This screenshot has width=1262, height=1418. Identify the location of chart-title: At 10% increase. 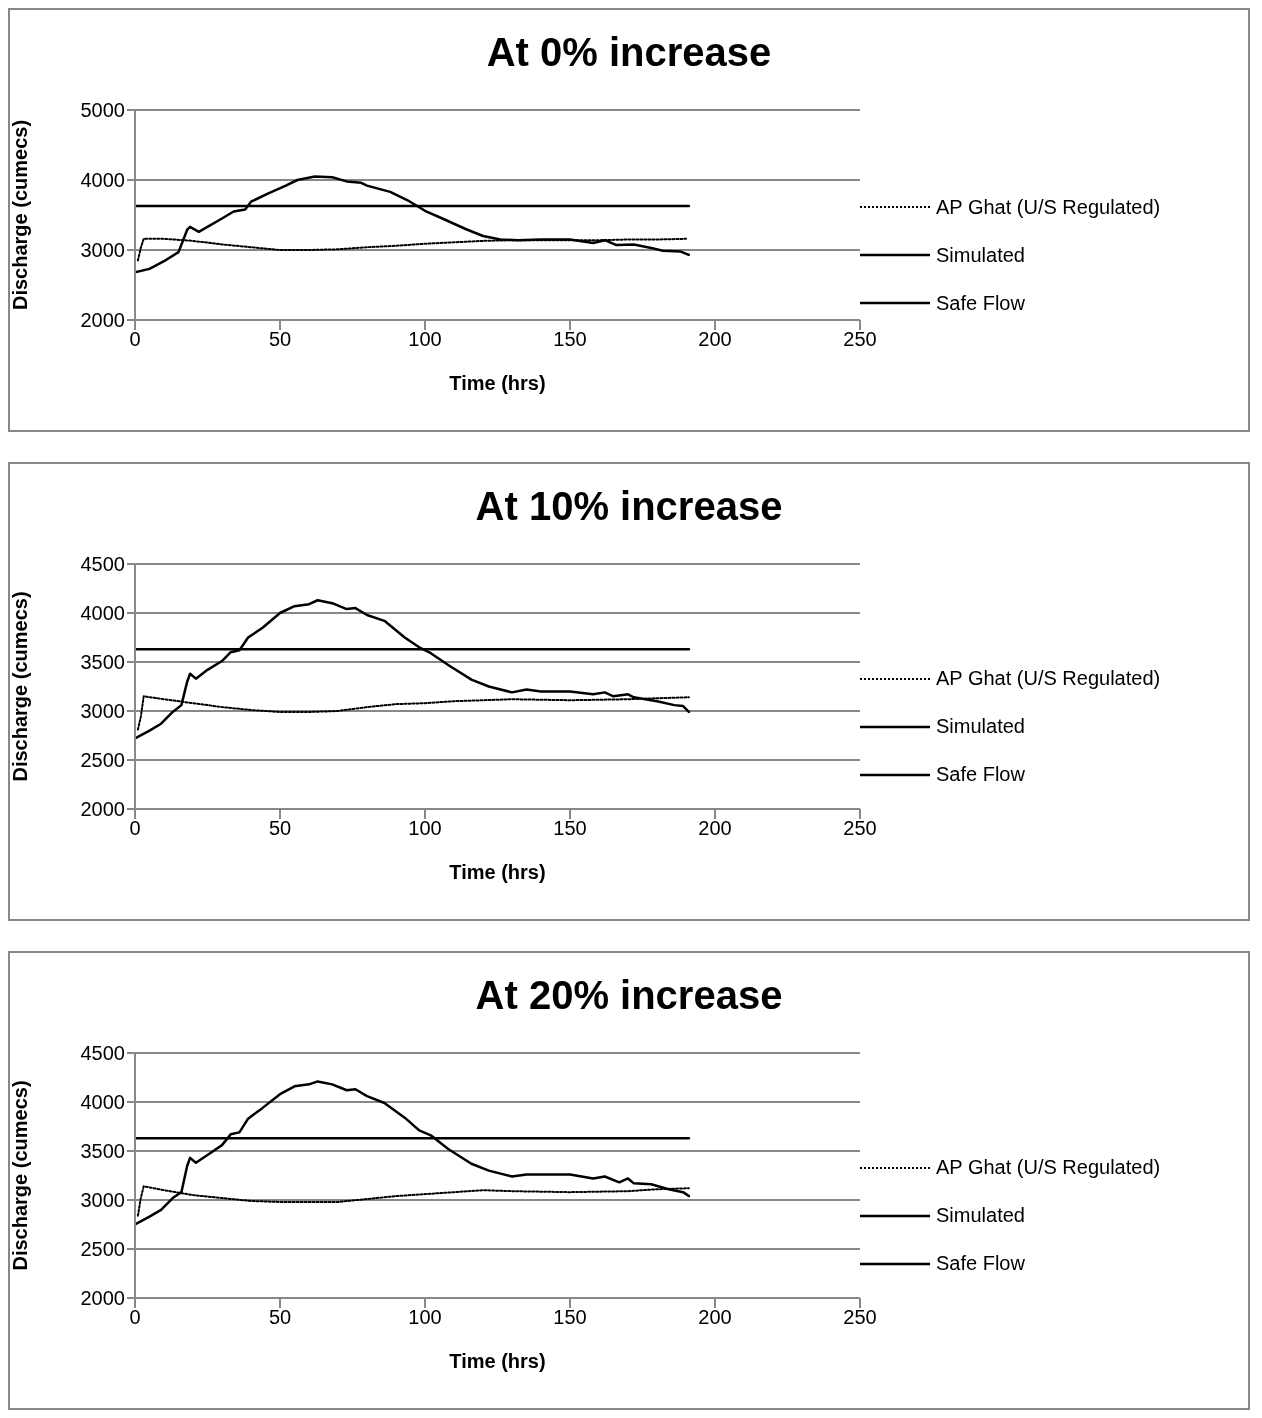
(629, 507).